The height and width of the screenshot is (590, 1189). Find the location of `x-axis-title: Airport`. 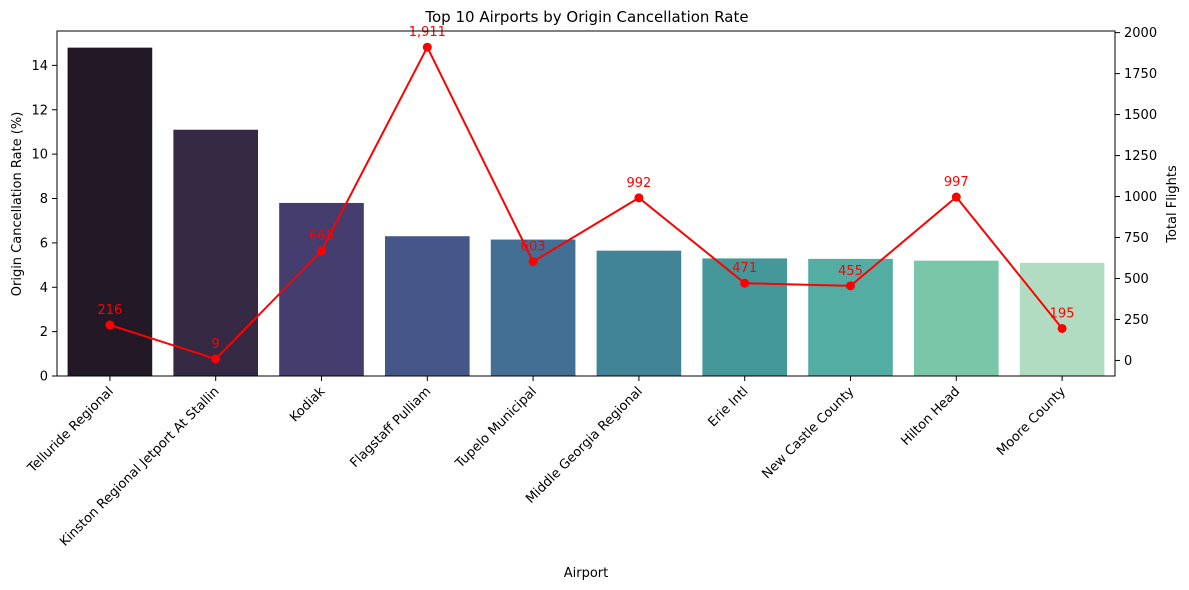

x-axis-title: Airport is located at coordinates (586, 573).